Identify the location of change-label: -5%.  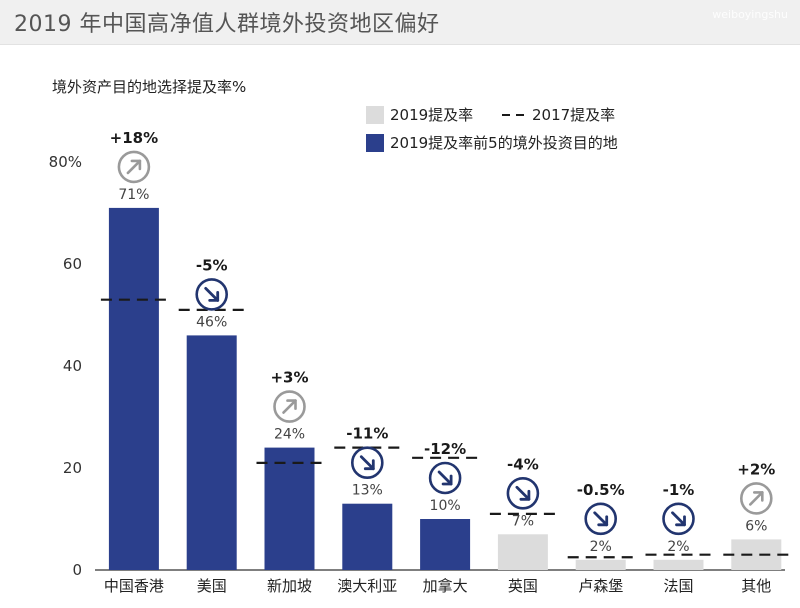
(212, 265).